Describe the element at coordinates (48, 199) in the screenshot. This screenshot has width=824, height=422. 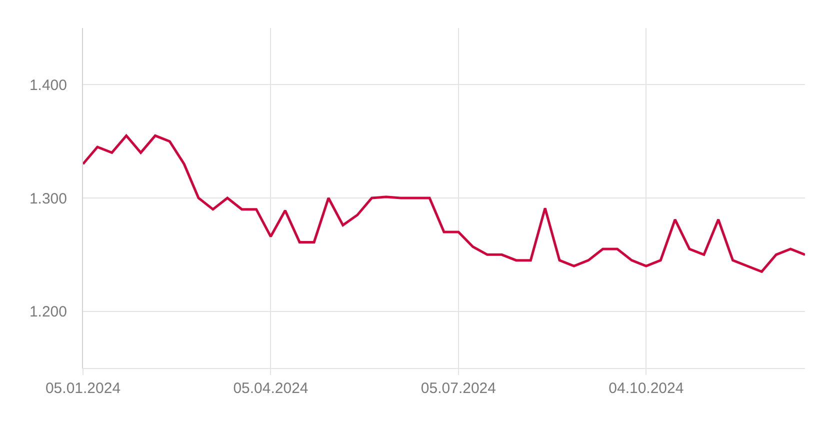
I see `y-tick-label: 1.300` at that location.